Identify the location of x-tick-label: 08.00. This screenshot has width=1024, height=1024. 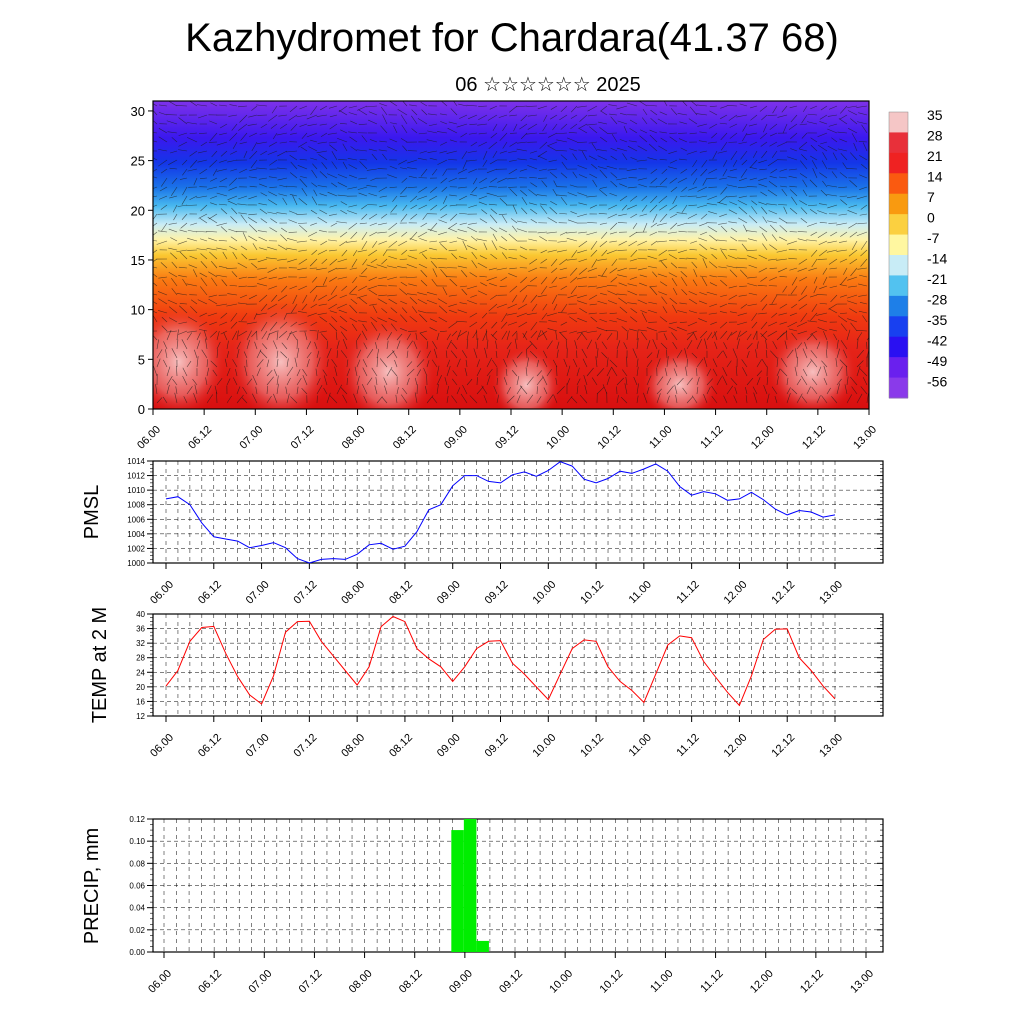
(353, 593).